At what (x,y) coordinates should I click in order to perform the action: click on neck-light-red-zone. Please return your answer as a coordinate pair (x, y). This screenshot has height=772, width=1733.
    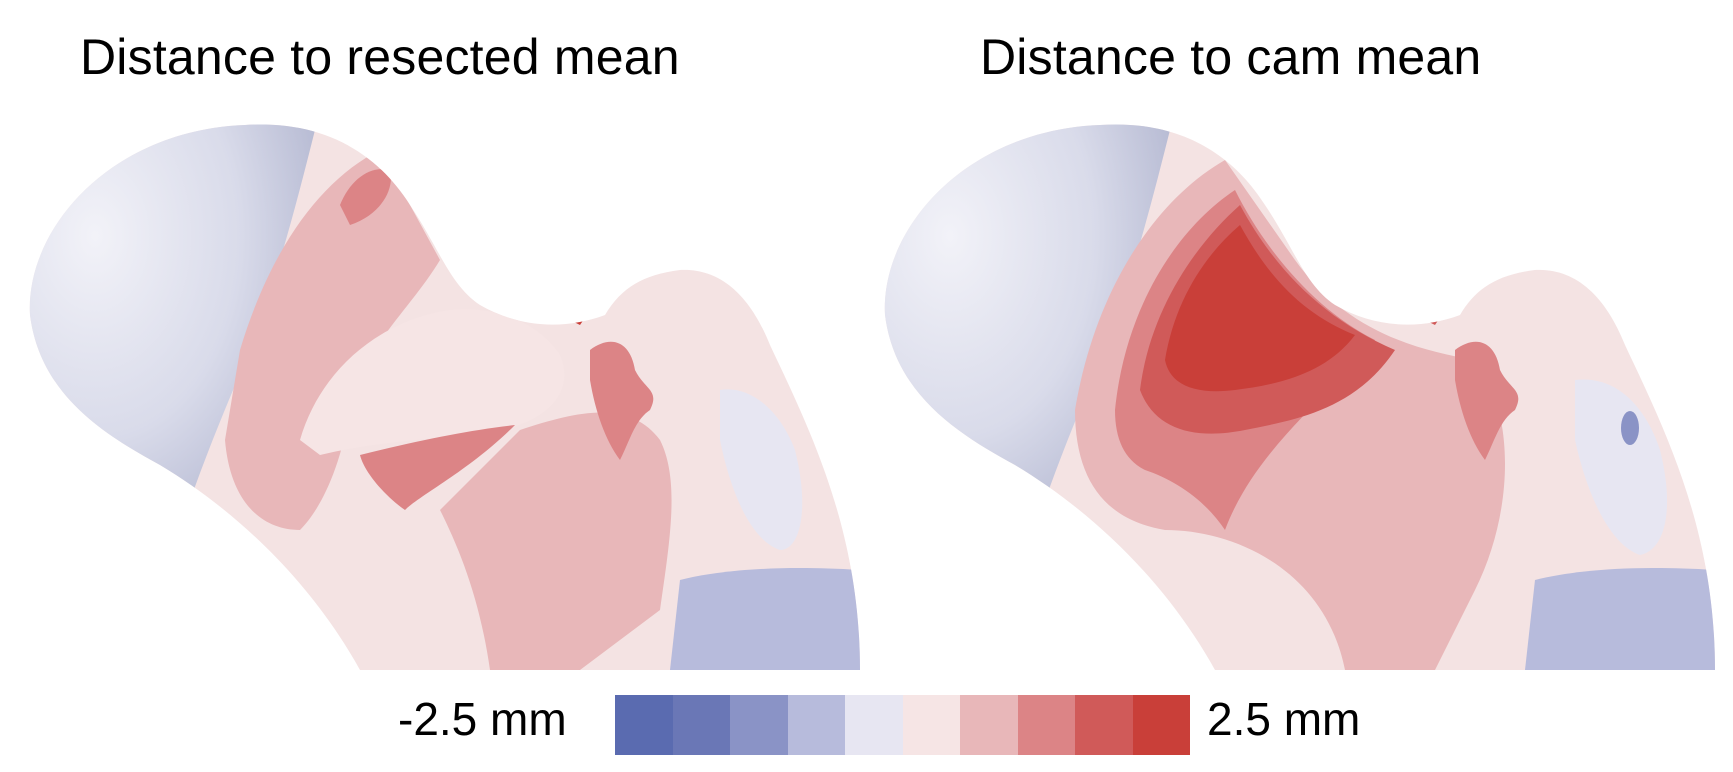
    Looking at the image, I should click on (332, 340).